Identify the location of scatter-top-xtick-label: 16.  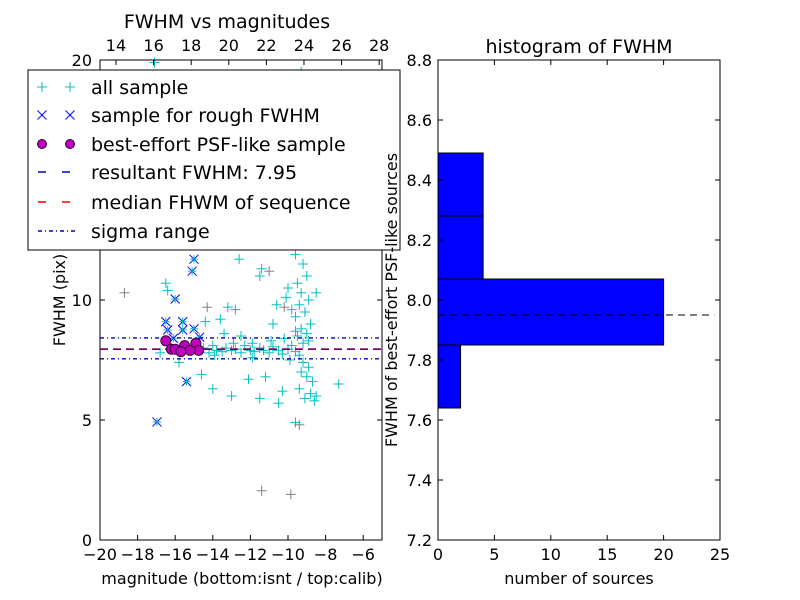
(153, 45).